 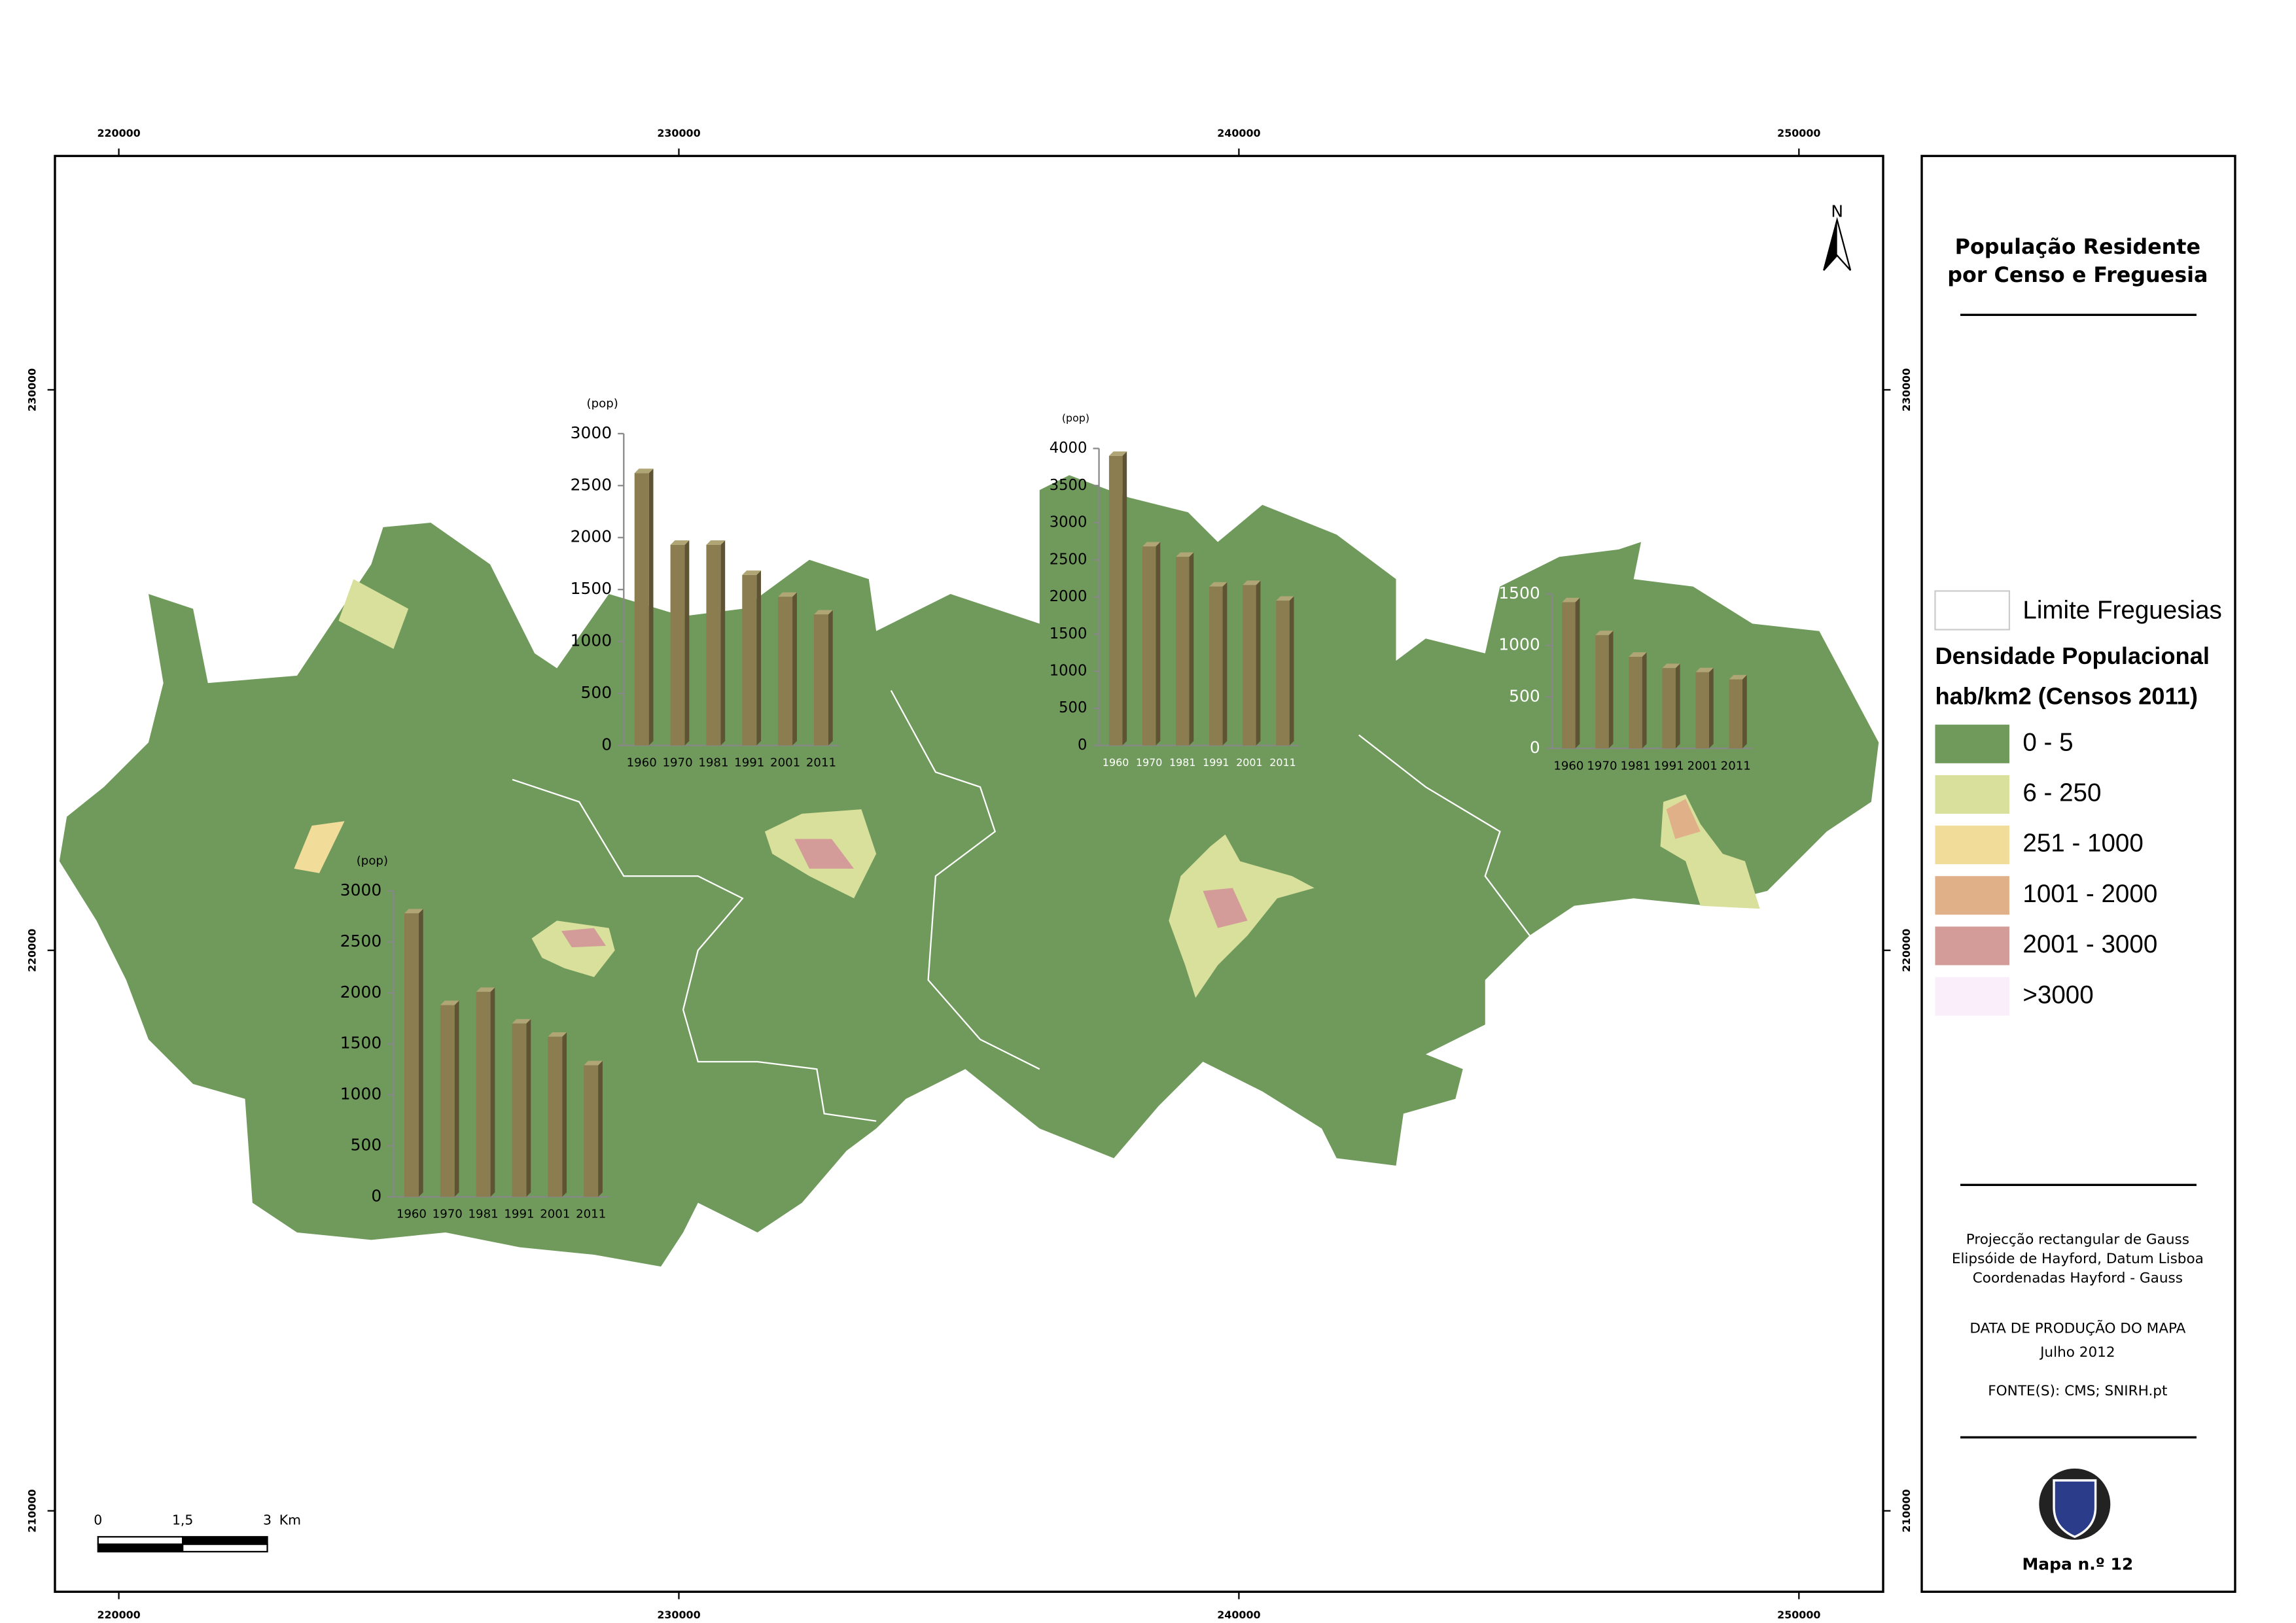 I want to click on scale-unit: Km, so click(x=290, y=1519).